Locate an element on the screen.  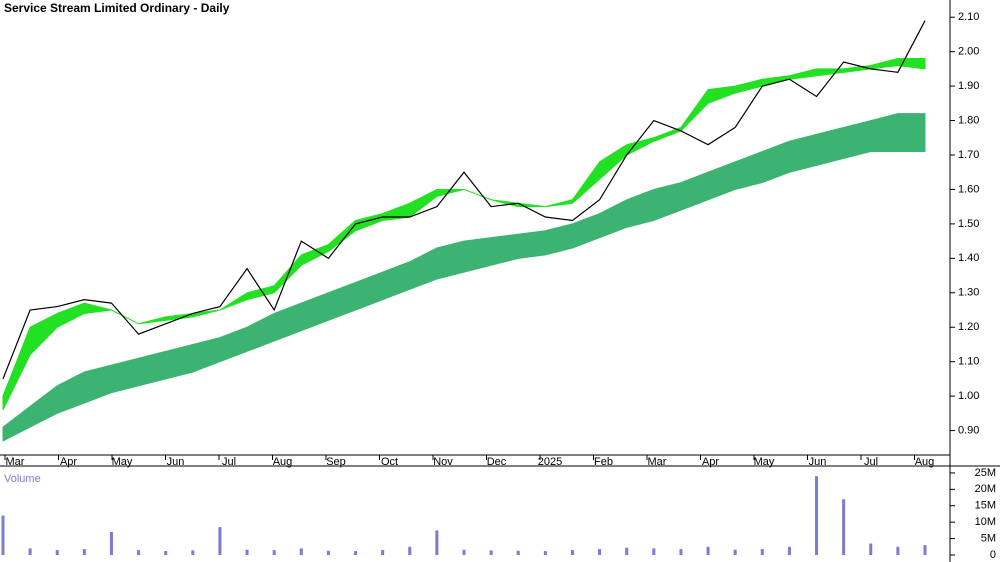
x-tick-label: Oct is located at coordinates (389, 462).